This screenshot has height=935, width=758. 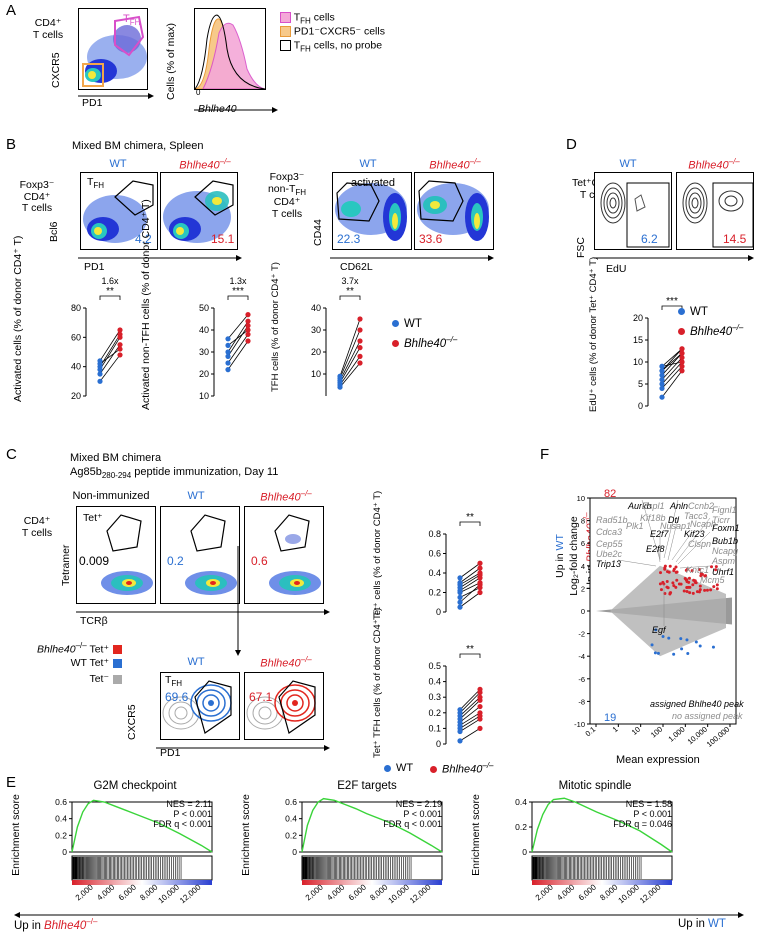 I want to click on rank-gradient, so click(x=372, y=882).